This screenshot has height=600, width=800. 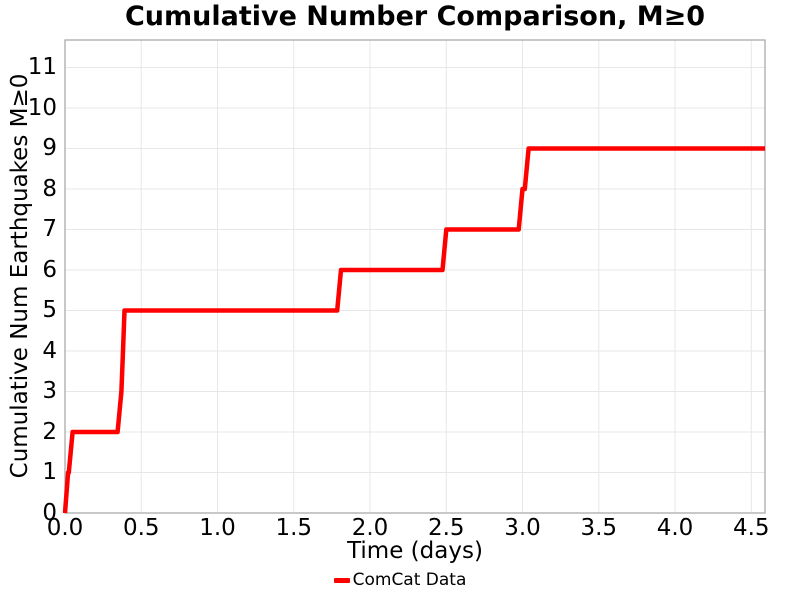 What do you see at coordinates (49, 148) in the screenshot?
I see `y-tick-label: 9` at bounding box center [49, 148].